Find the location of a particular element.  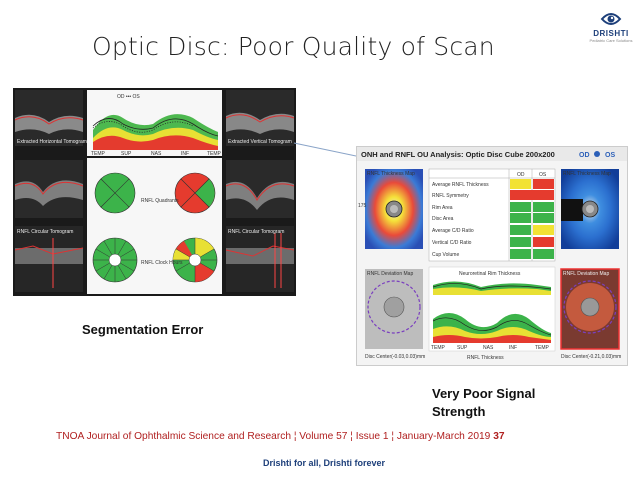

table-row-label: Rim Area is located at coordinates (442, 208).